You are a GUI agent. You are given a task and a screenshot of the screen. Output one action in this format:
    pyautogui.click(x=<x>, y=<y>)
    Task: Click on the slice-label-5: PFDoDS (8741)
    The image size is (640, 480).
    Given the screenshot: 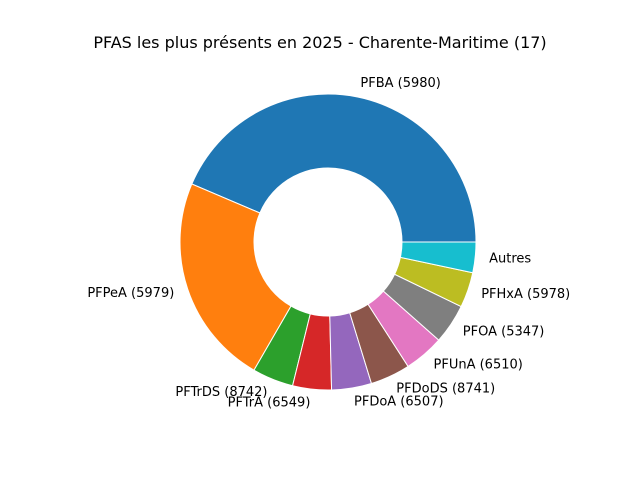 What is the action you would take?
    pyautogui.click(x=445, y=388)
    